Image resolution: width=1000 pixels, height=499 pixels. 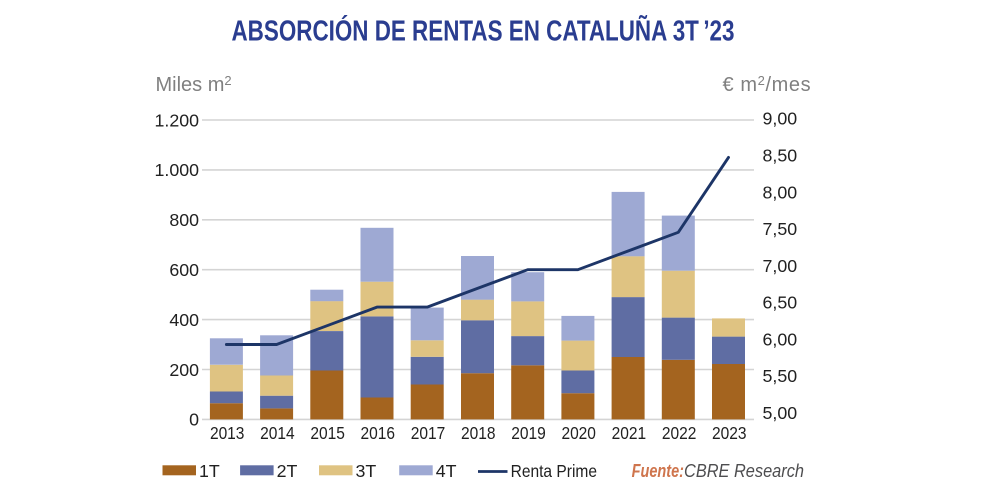 I want to click on svg-text: 5,00, so click(x=780, y=413).